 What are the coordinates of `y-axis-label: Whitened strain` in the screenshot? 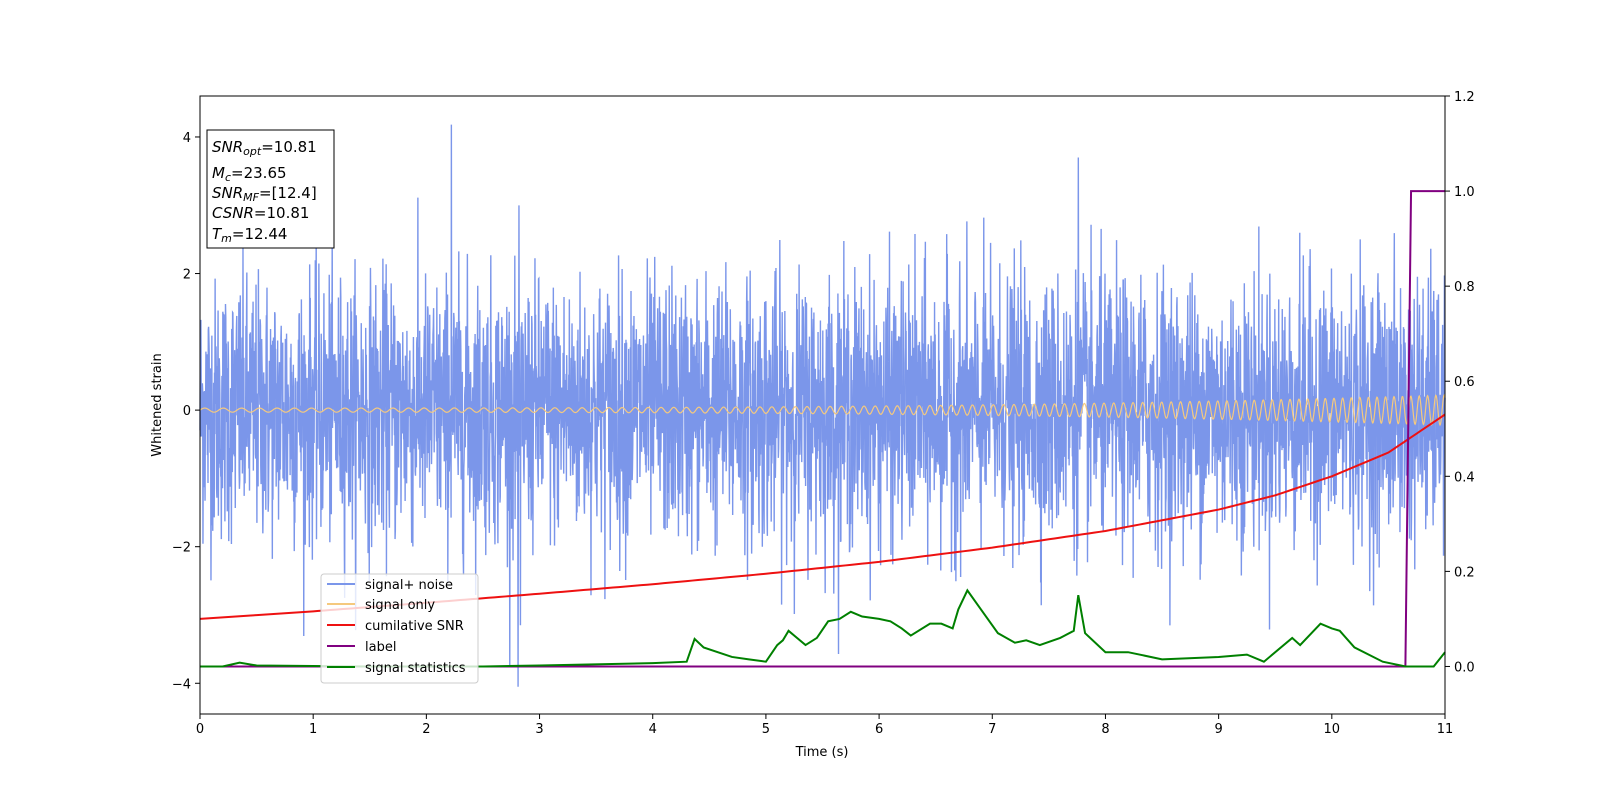 It's located at (157, 404).